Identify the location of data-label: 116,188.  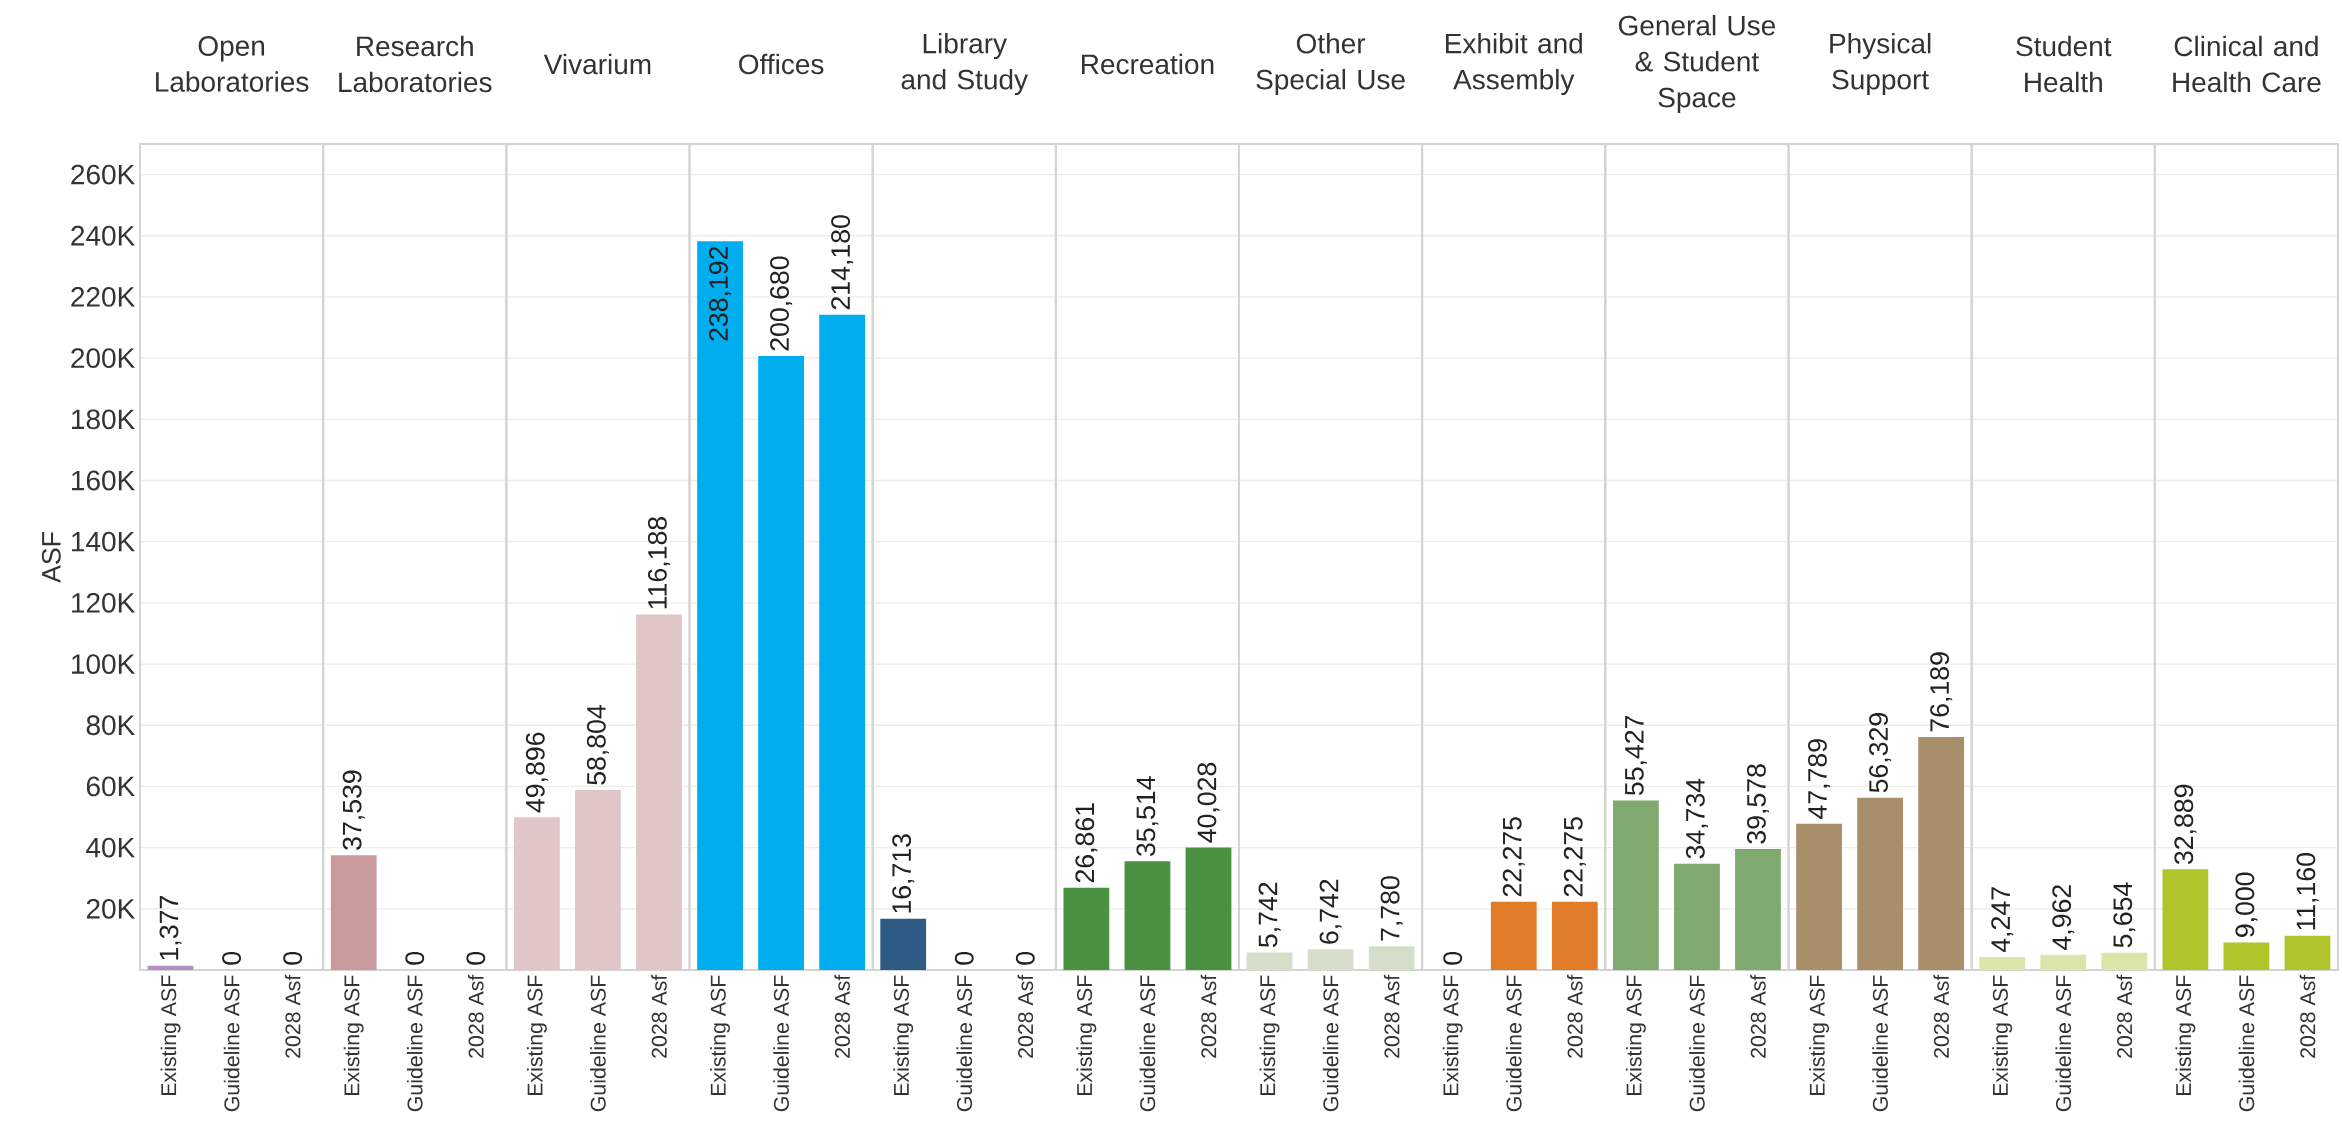
(658, 563).